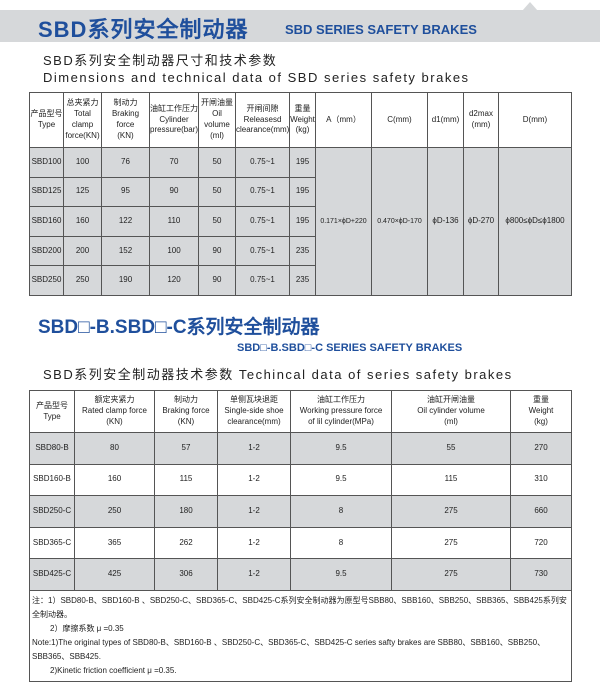  I want to click on table-cell: 660, so click(541, 511).